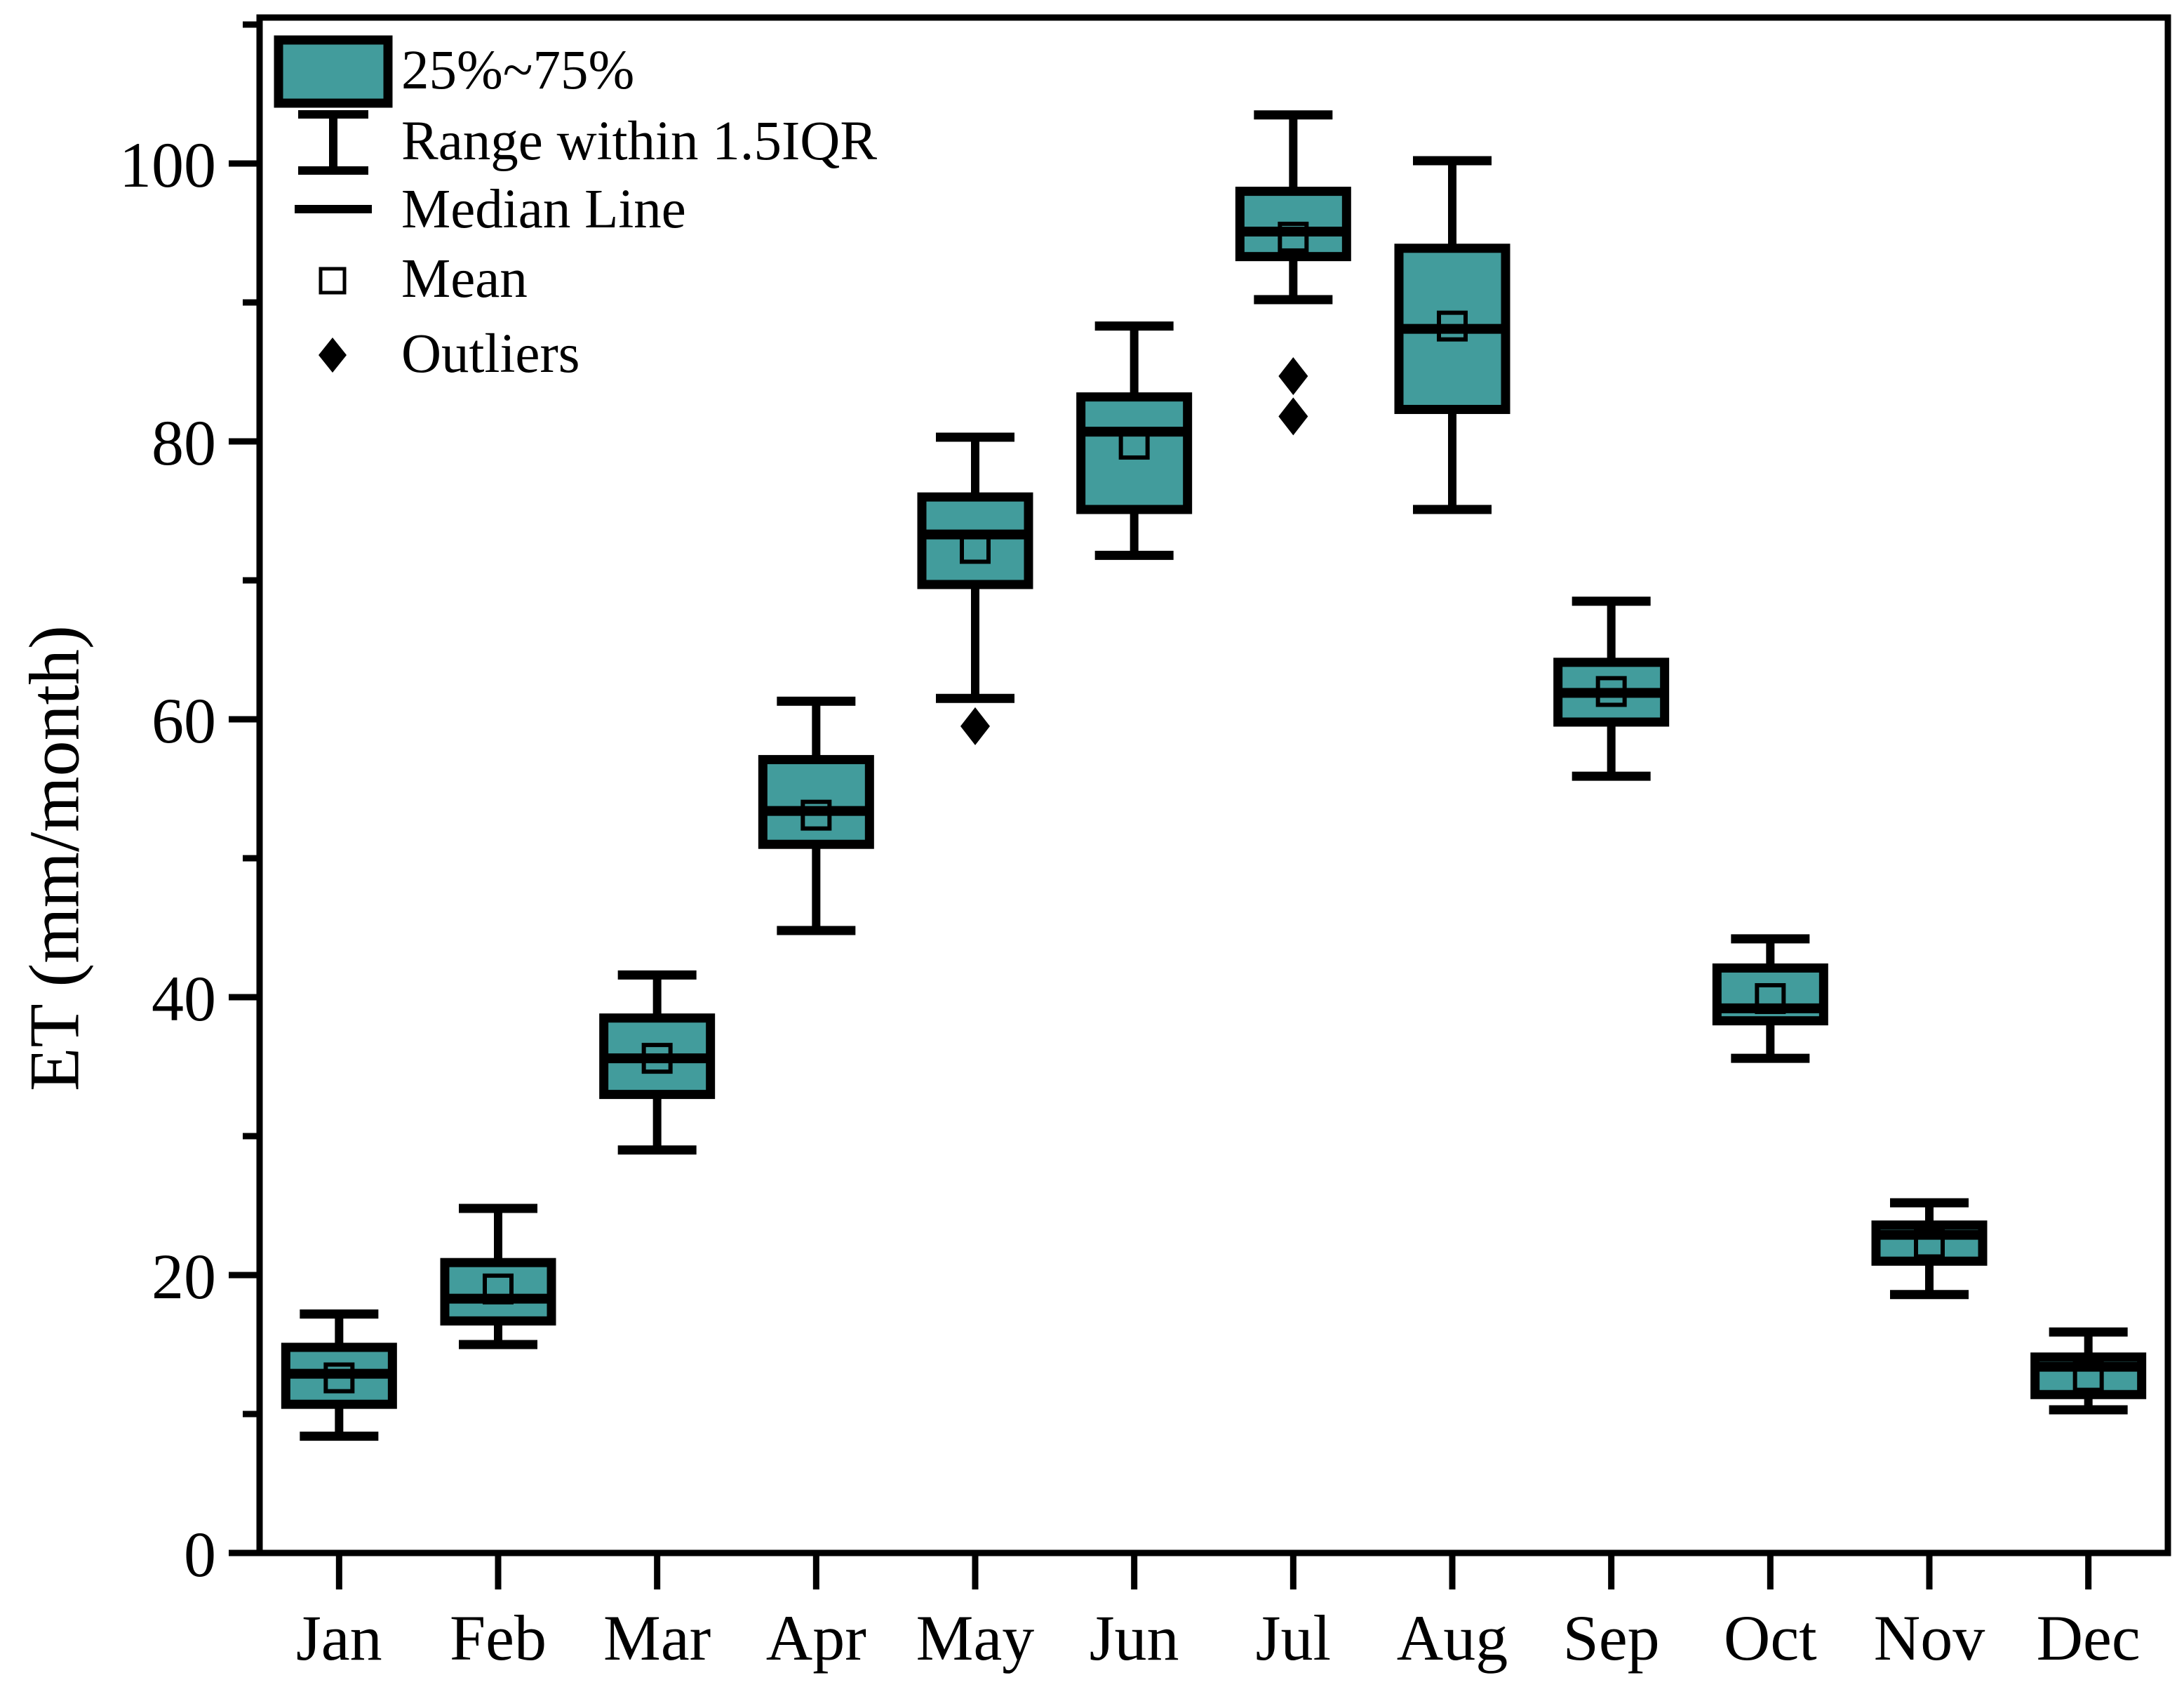 The width and height of the screenshot is (2184, 1687). Describe the element at coordinates (543, 210) in the screenshot. I see `legend-label-median: Median Line` at that location.